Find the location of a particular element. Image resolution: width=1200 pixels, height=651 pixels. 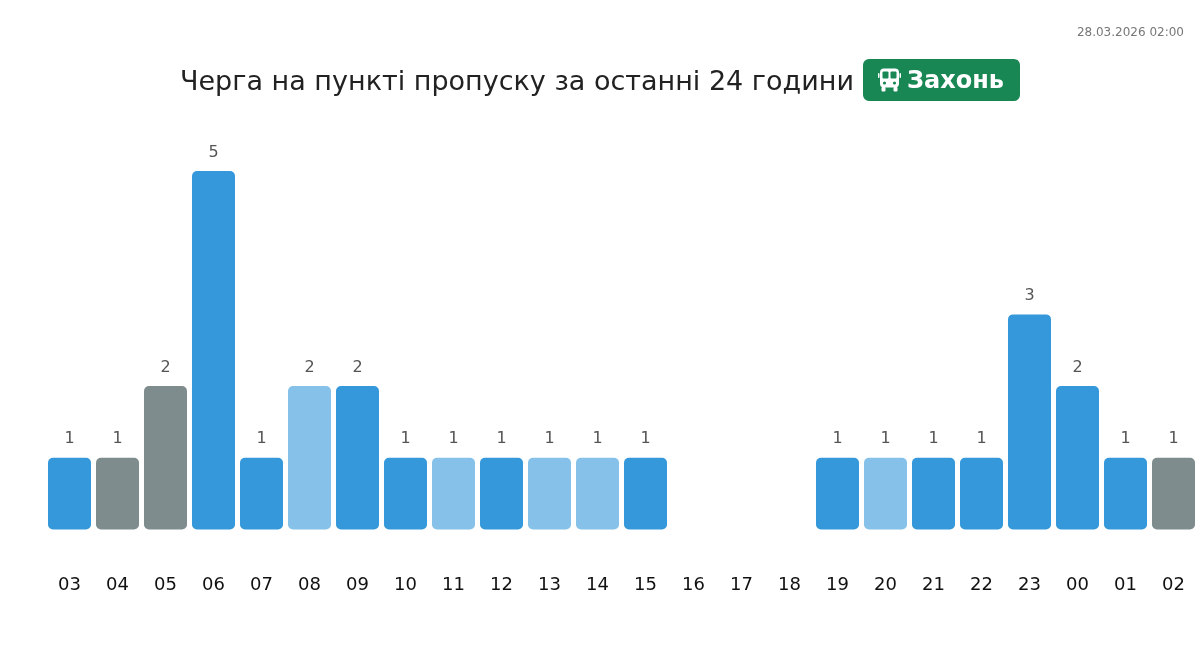

x-tick-label: 08 is located at coordinates (309, 583).